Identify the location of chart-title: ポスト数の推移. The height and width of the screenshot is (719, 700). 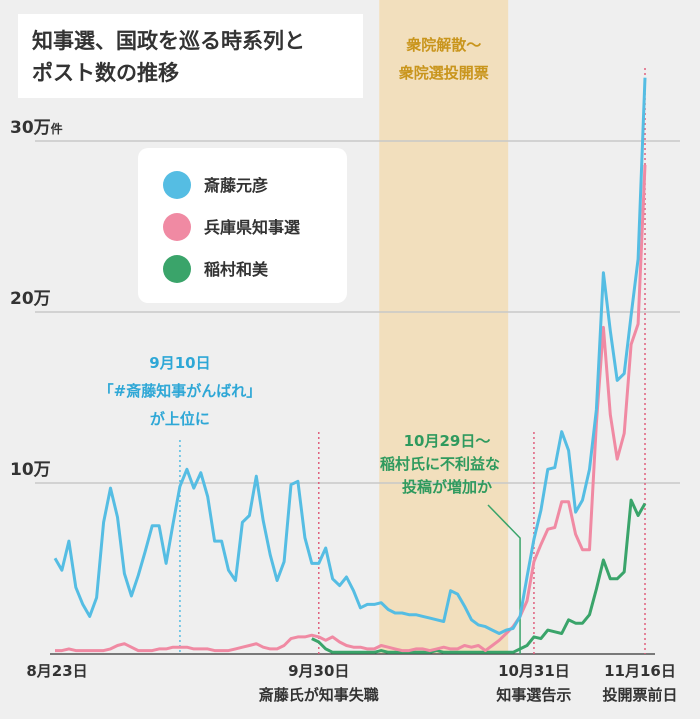
(105, 73).